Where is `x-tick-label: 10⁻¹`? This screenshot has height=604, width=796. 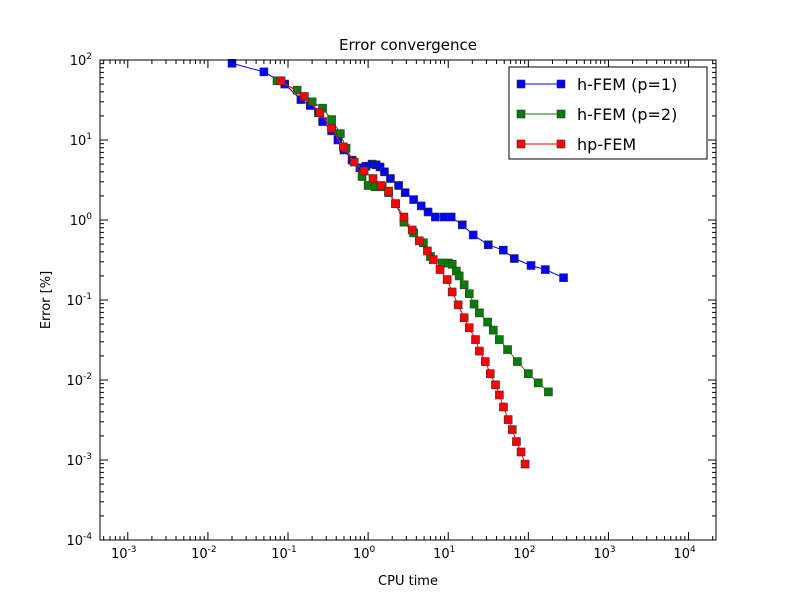 x-tick-label: 10⁻¹ is located at coordinates (284, 553).